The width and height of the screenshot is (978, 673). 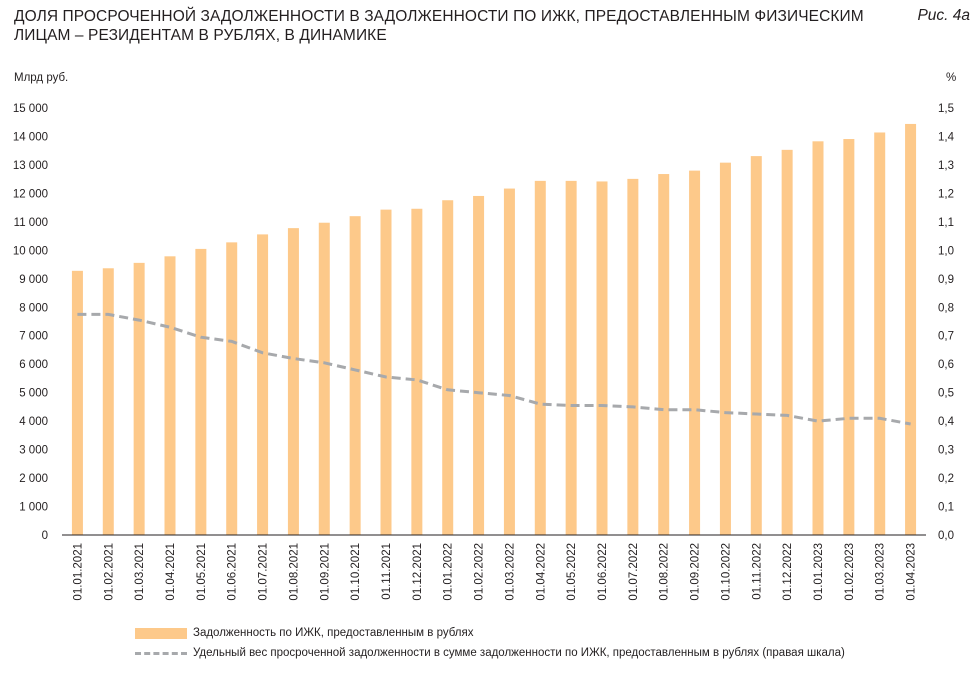 I want to click on x-tick-label: 01.04.2023, so click(x=912, y=572).